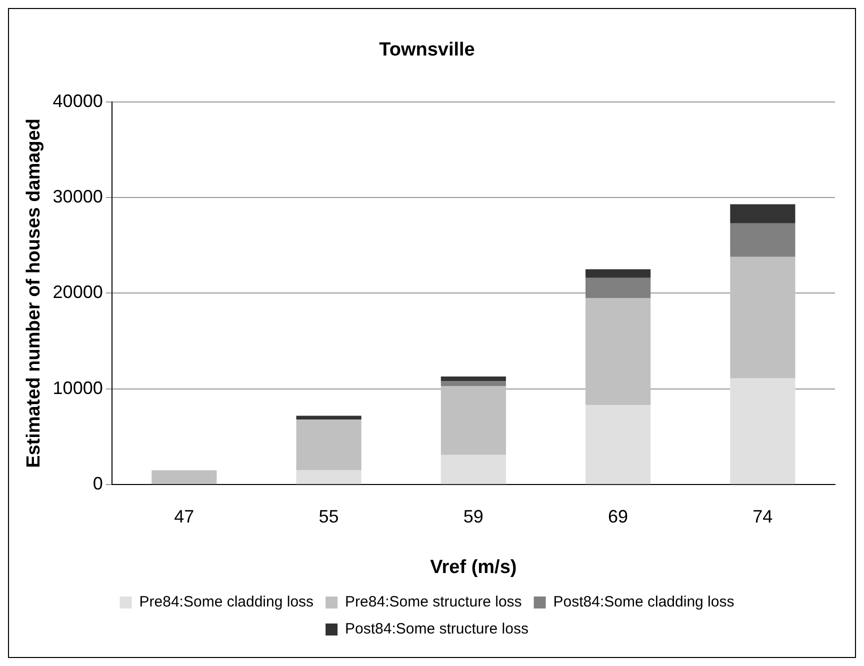 This screenshot has height=666, width=864. What do you see at coordinates (618, 516) in the screenshot?
I see `x-tick-label: 69` at bounding box center [618, 516].